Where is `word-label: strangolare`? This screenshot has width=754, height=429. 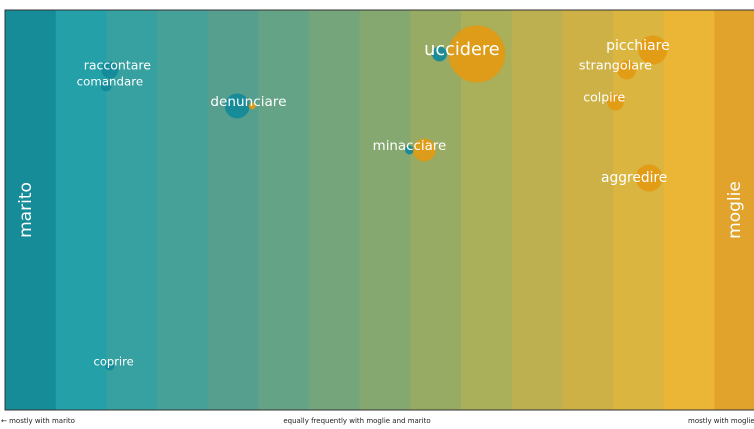
word-label: strangolare is located at coordinates (615, 66).